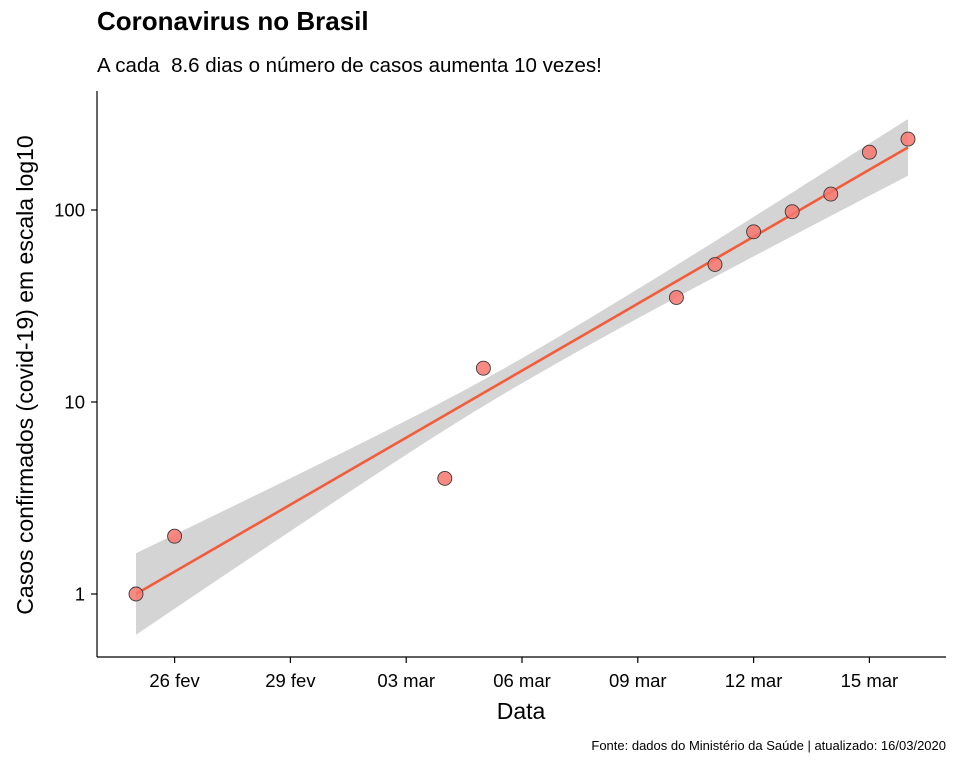 The width and height of the screenshot is (960, 768). Describe the element at coordinates (406, 680) in the screenshot. I see `x-tick-label: 03 mar` at that location.